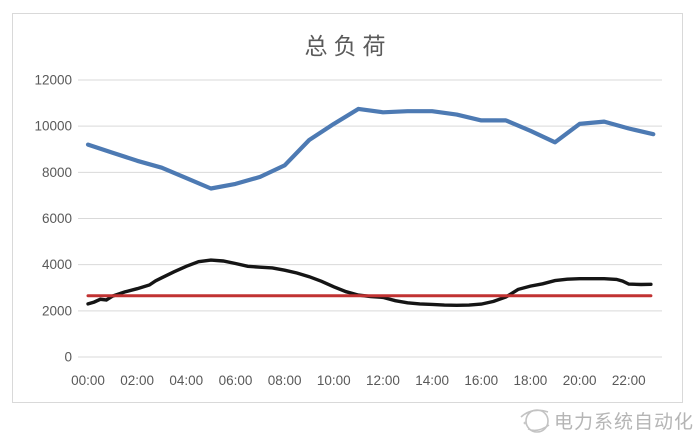 Image resolution: width=697 pixels, height=446 pixels. I want to click on y-axis-tick-label: 0, so click(68, 357).